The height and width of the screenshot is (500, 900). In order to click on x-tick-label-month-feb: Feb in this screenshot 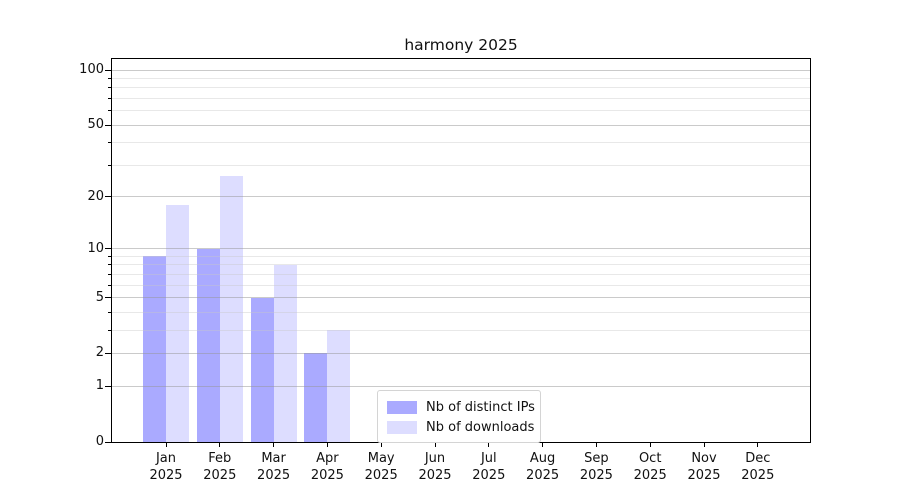, I will do `click(220, 458)`.